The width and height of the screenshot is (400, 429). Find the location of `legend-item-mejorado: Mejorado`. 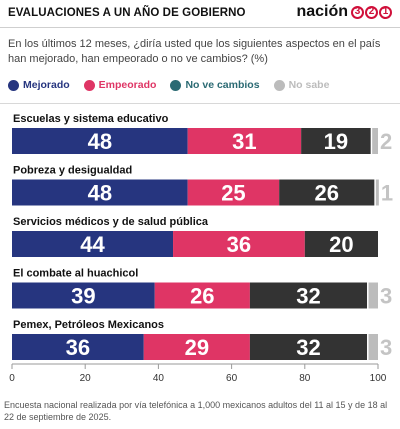

legend-item-mejorado: Mejorado is located at coordinates (39, 85).